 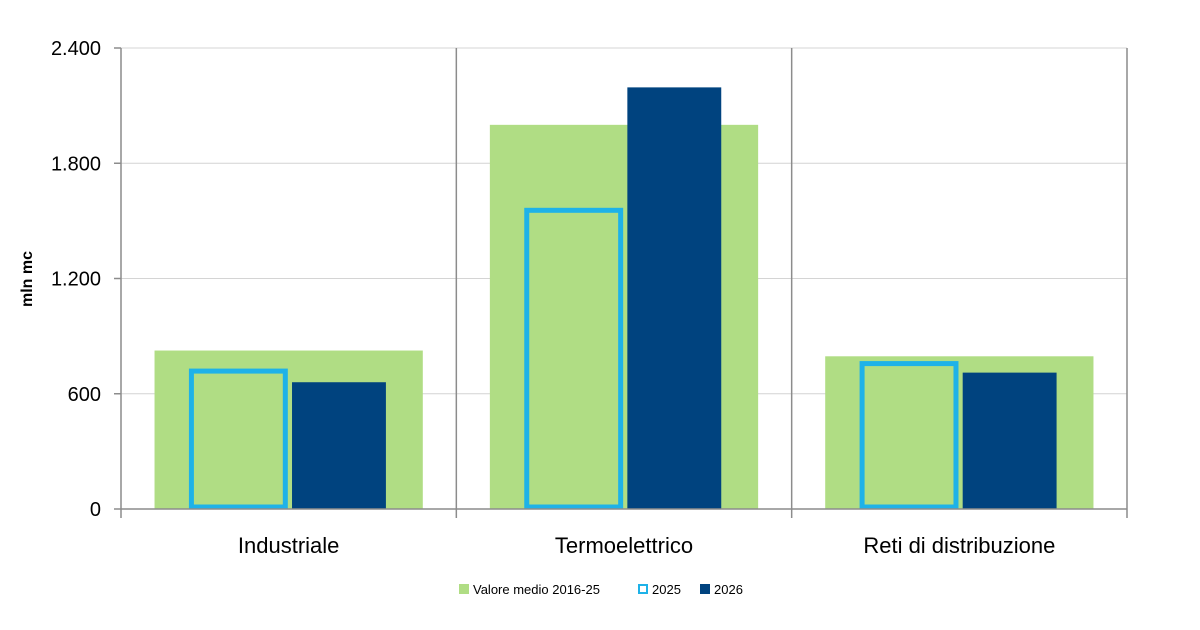 What do you see at coordinates (666, 589) in the screenshot?
I see `legend-label: 2025` at bounding box center [666, 589].